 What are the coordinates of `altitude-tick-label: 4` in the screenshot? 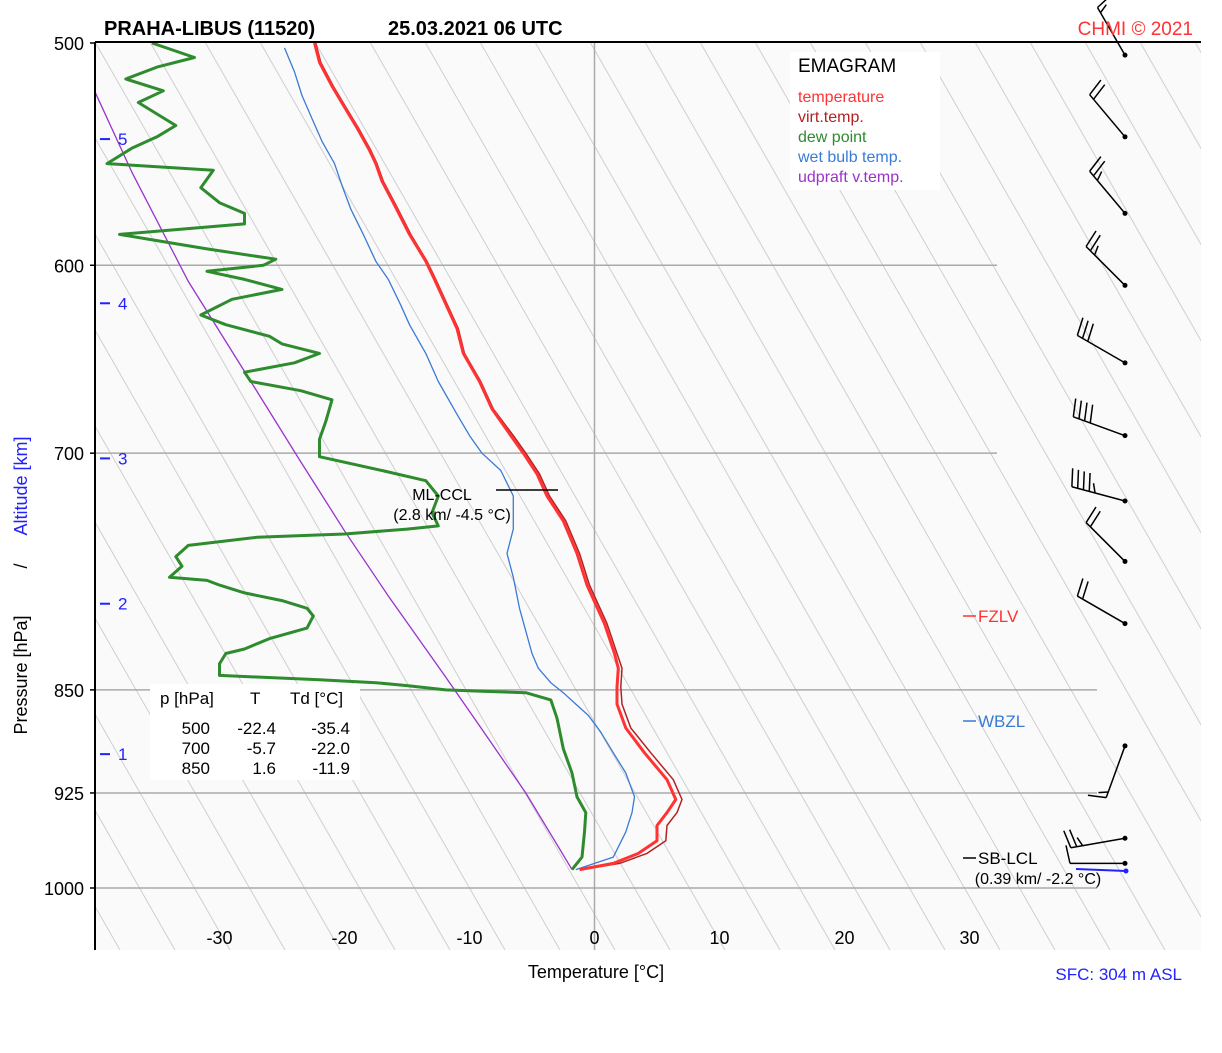 It's located at (122, 303).